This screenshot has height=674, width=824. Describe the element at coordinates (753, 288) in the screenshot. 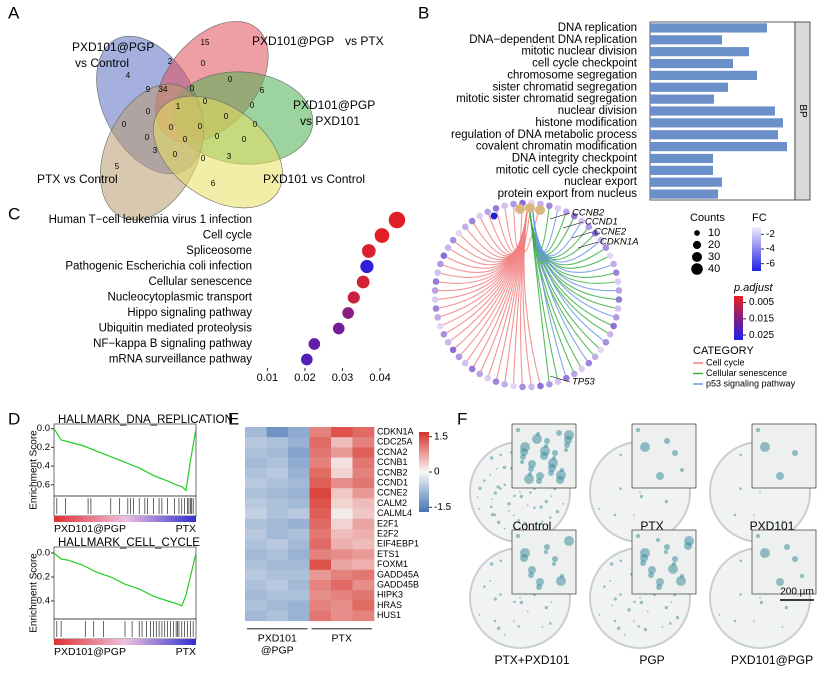

I see `legend-title: p.adjust` at that location.